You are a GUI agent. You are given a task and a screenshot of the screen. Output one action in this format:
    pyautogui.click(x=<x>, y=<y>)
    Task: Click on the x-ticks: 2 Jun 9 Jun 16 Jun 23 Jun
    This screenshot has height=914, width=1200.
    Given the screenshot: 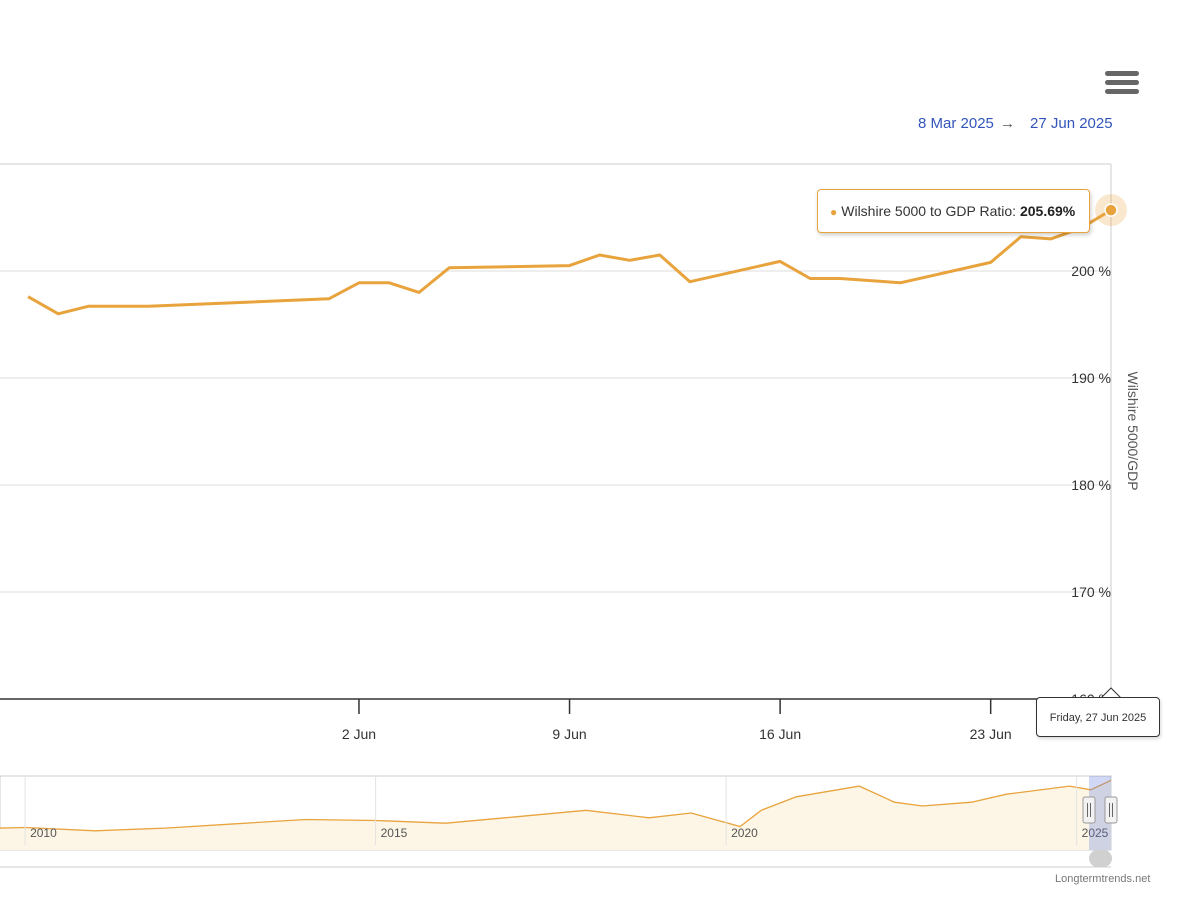 What is the action you would take?
    pyautogui.click(x=677, y=720)
    